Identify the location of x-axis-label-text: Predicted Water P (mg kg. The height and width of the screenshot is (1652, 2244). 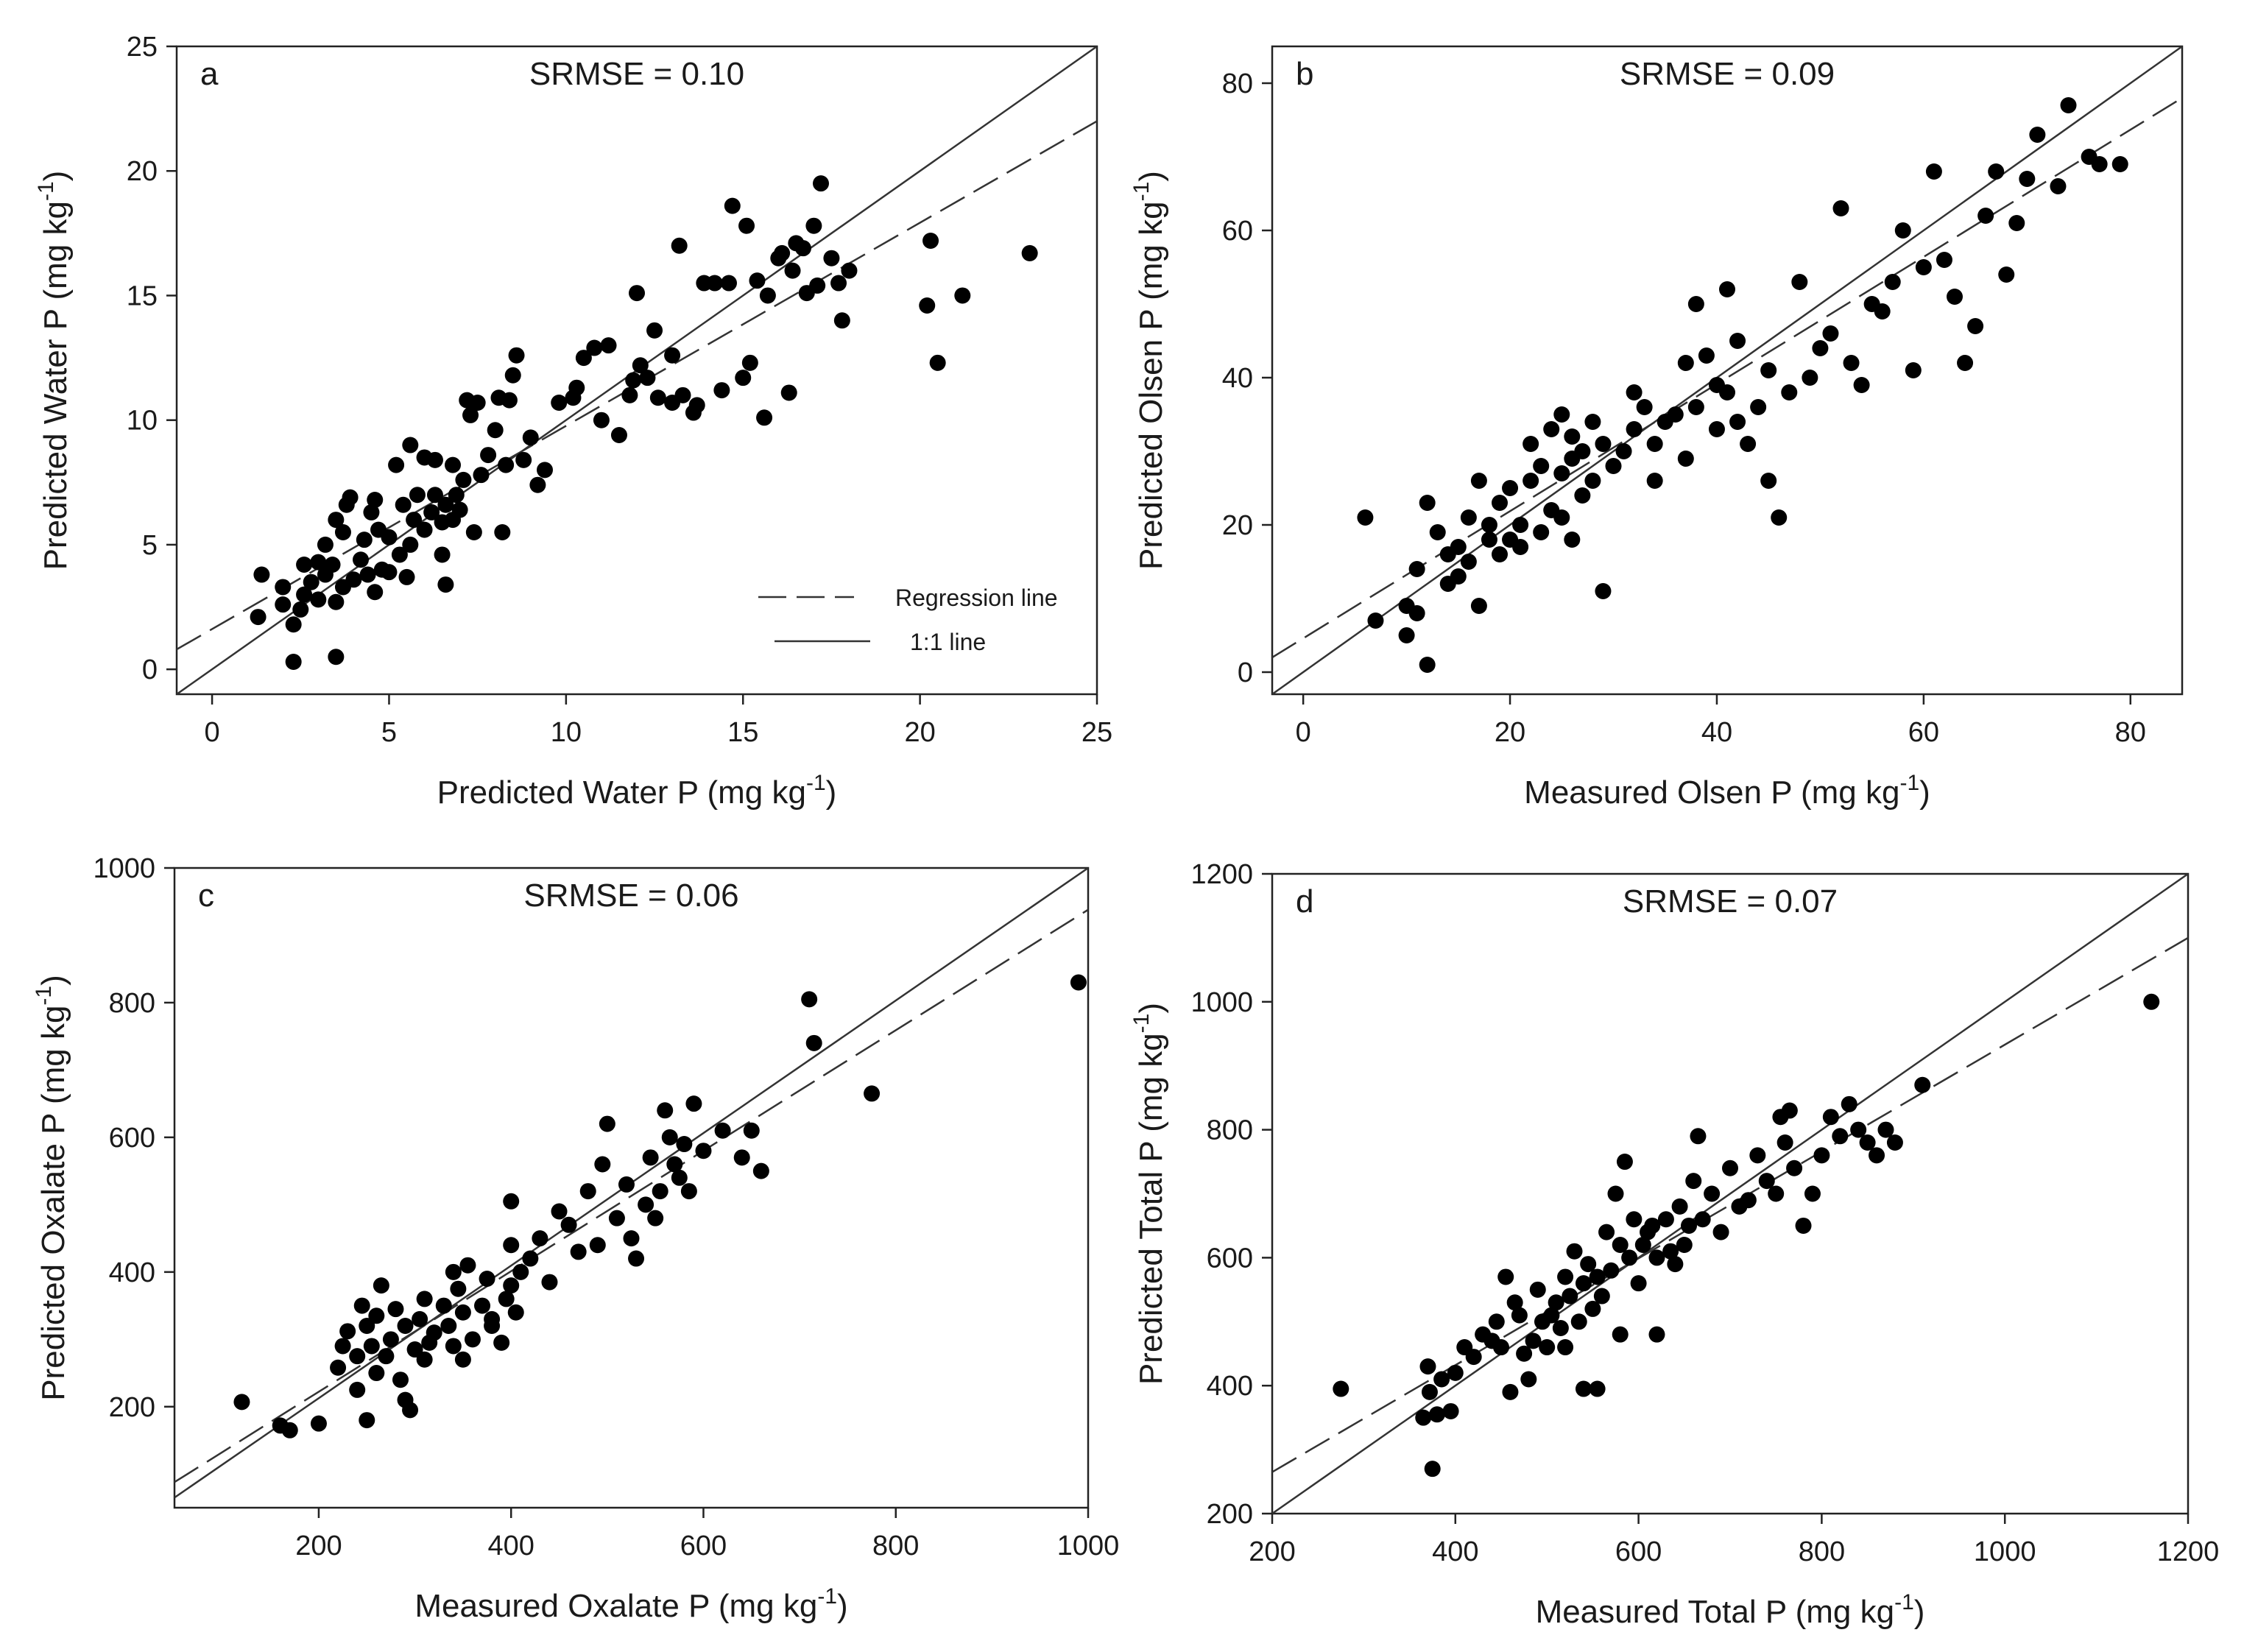
(622, 792).